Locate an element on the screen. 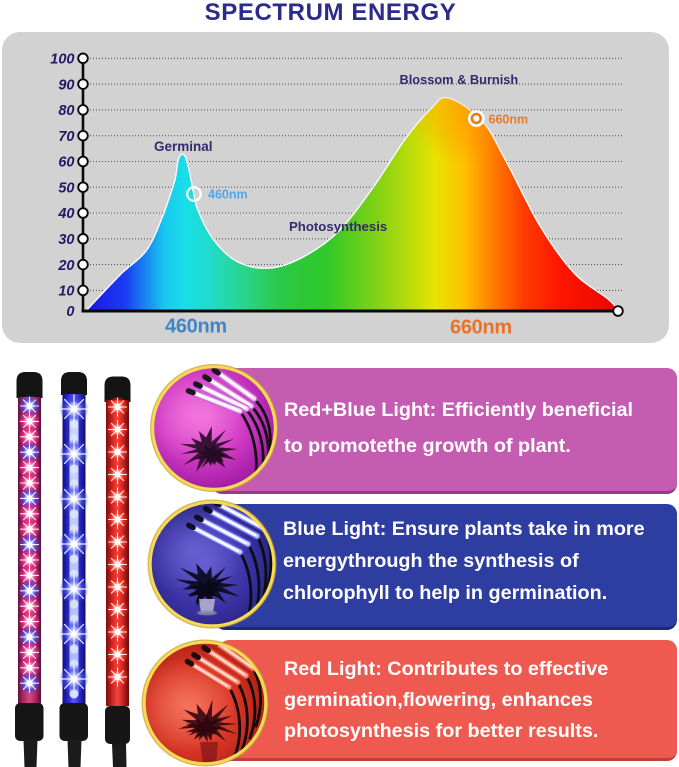 Image resolution: width=679 pixels, height=767 pixels. svg-text: 50 is located at coordinates (66, 188).